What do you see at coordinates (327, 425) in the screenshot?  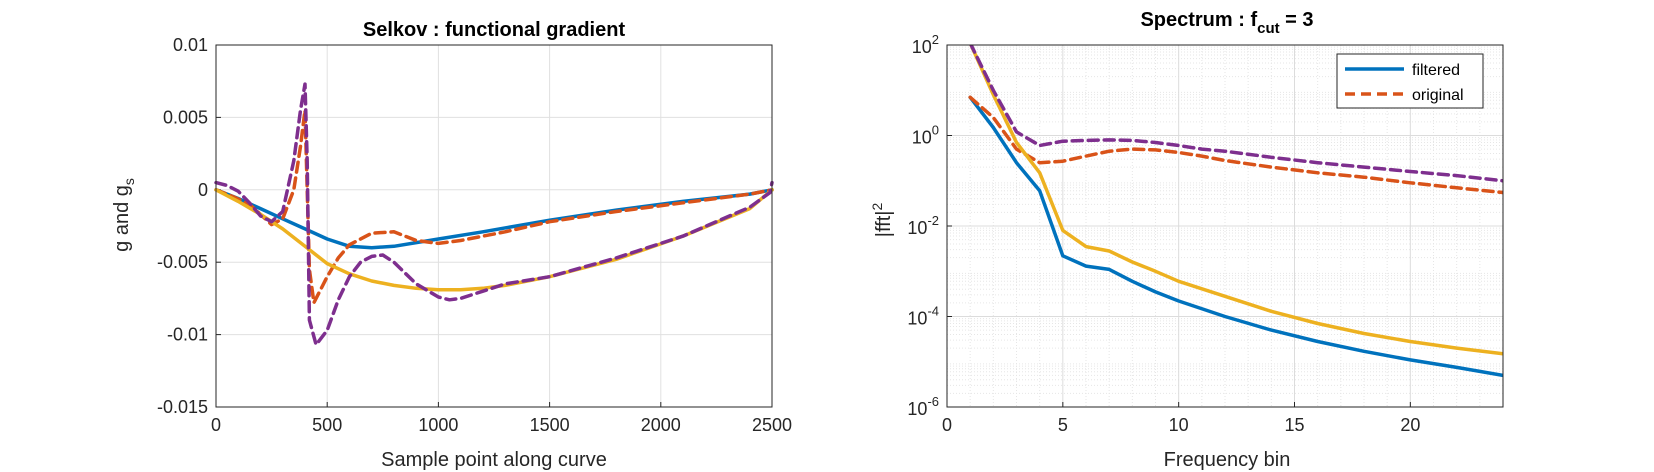 I see `tick-label-x: 500` at bounding box center [327, 425].